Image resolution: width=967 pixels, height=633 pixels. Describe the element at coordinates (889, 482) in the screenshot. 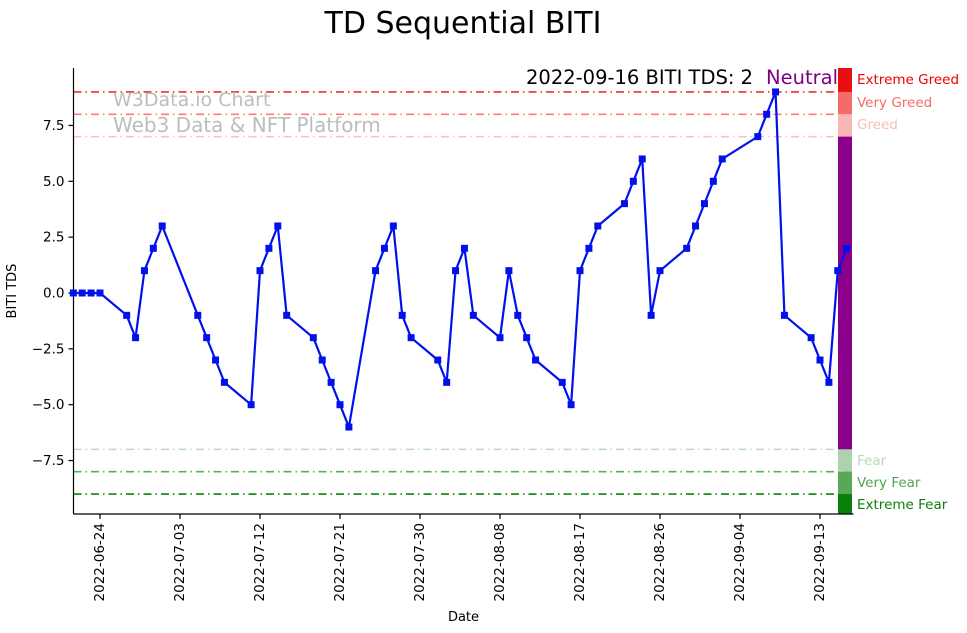

I see `threshold-label-very-fear: Very Fear` at that location.